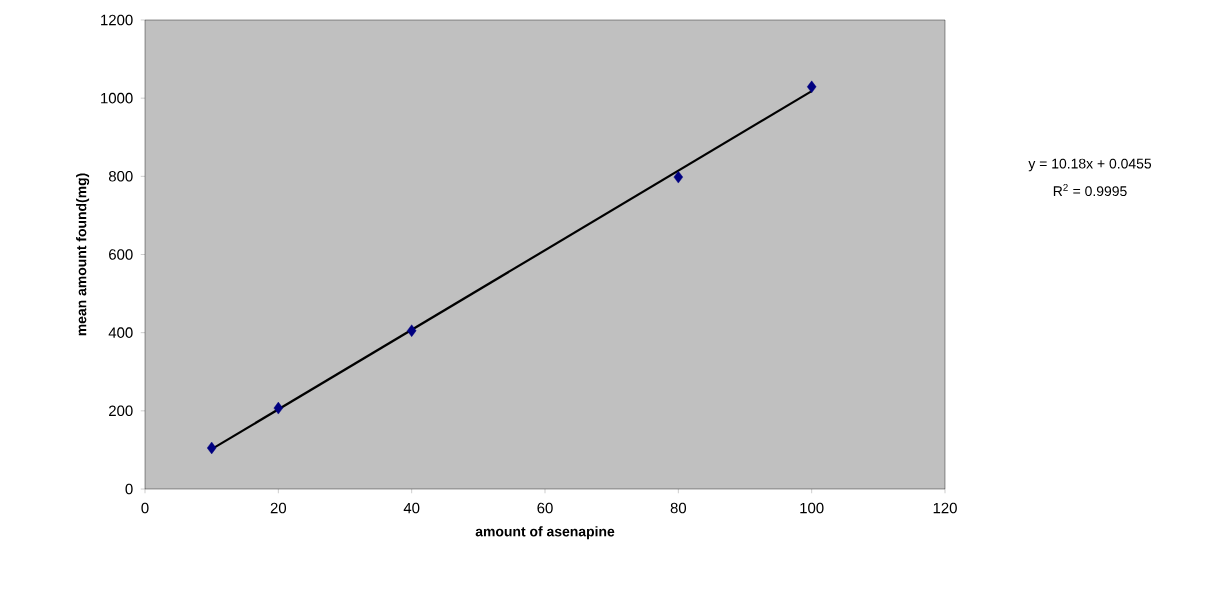  I want to click on y-tick-label: 400, so click(120, 332).